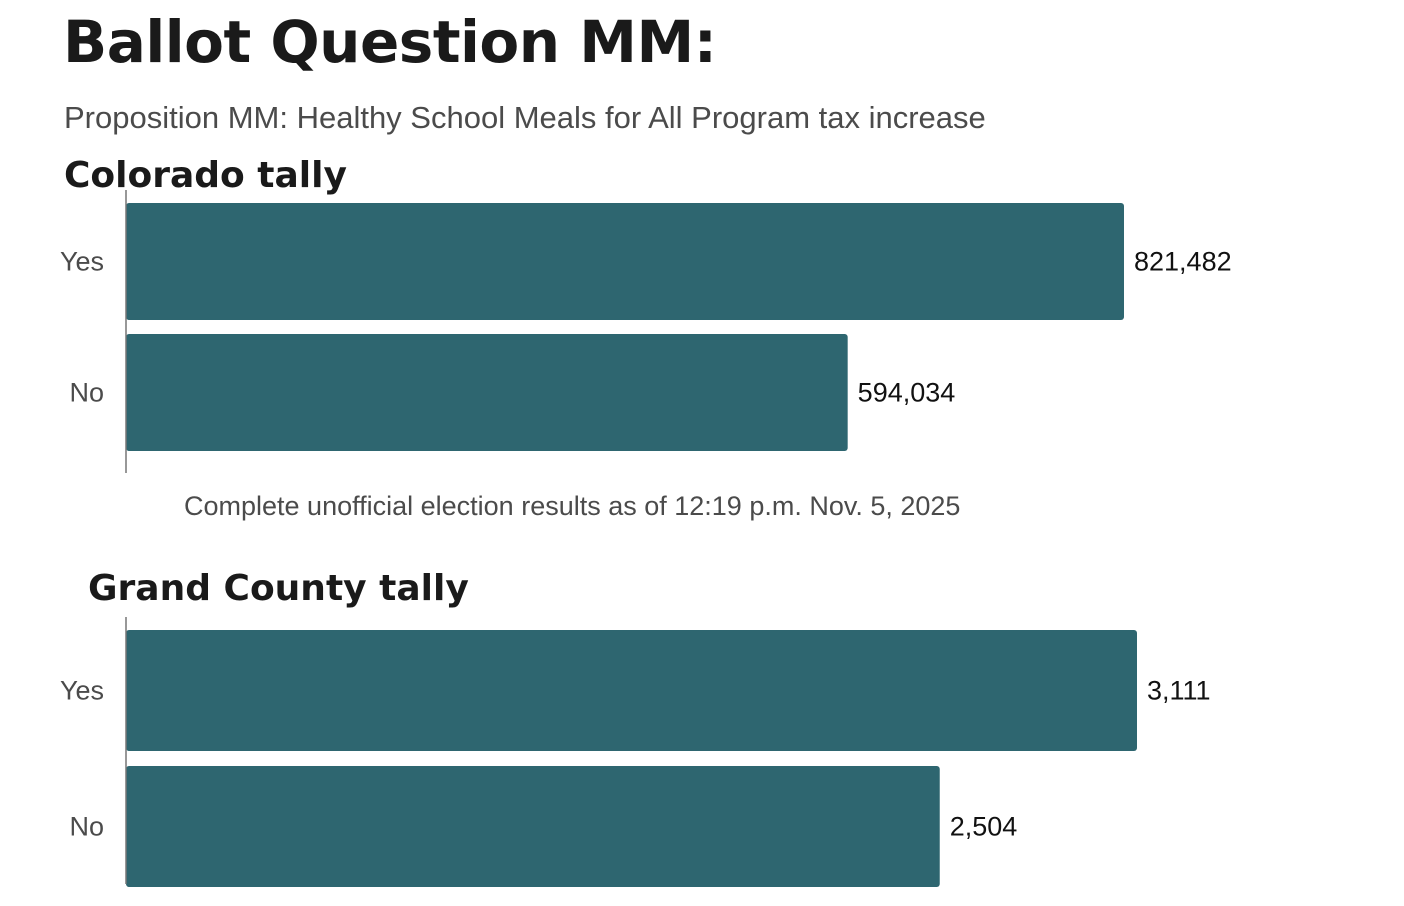 The image size is (1404, 906). What do you see at coordinates (390, 42) in the screenshot?
I see `page-title: Ballot Question MM:` at bounding box center [390, 42].